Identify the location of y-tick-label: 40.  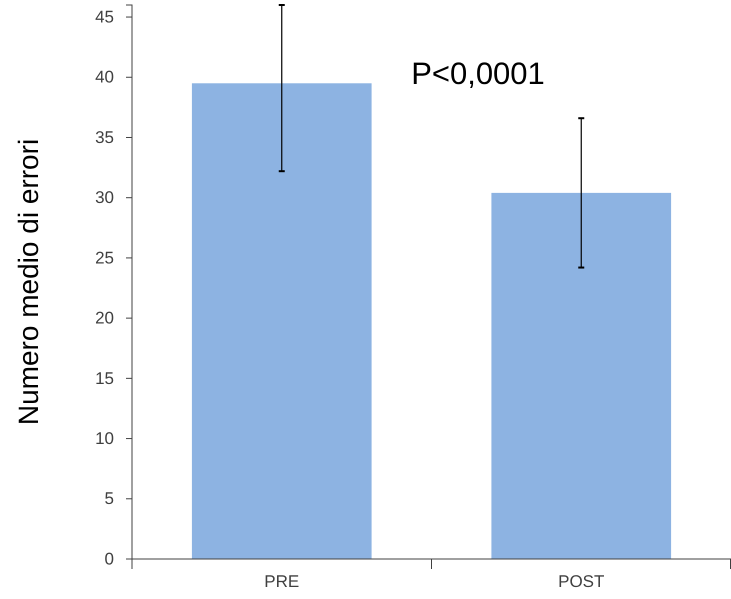
(104, 77).